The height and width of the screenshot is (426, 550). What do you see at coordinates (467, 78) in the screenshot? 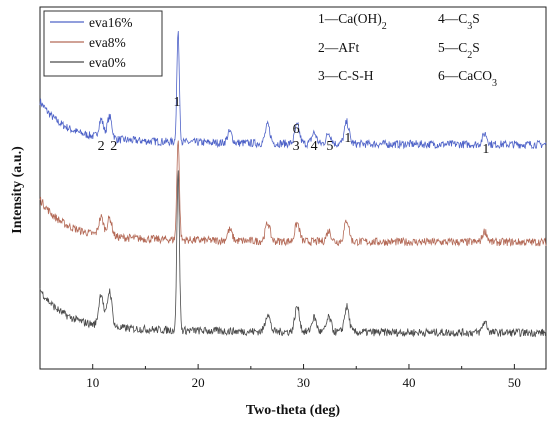
I see `phase-entry: 6—CaCO3` at bounding box center [467, 78].